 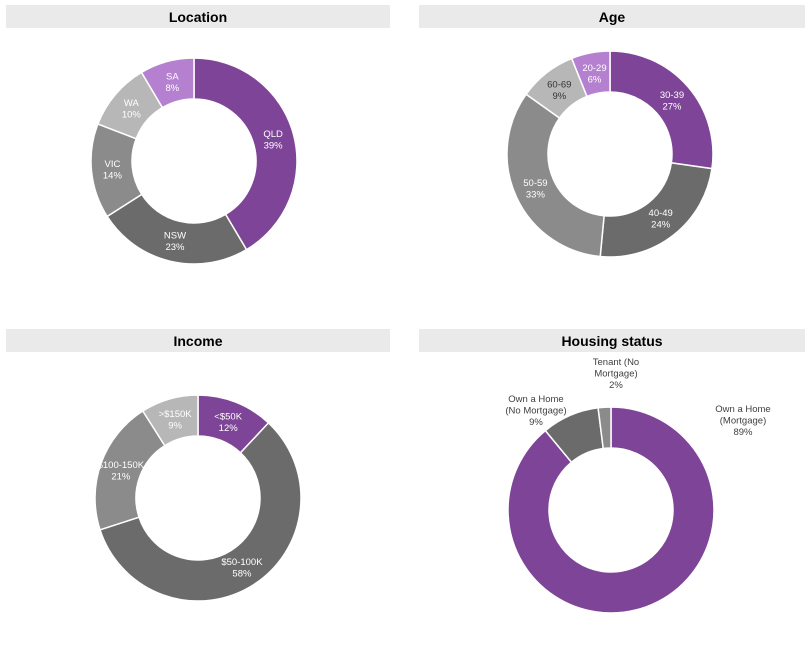 I want to click on slice-label-wa: WA 10%, so click(x=132, y=109).